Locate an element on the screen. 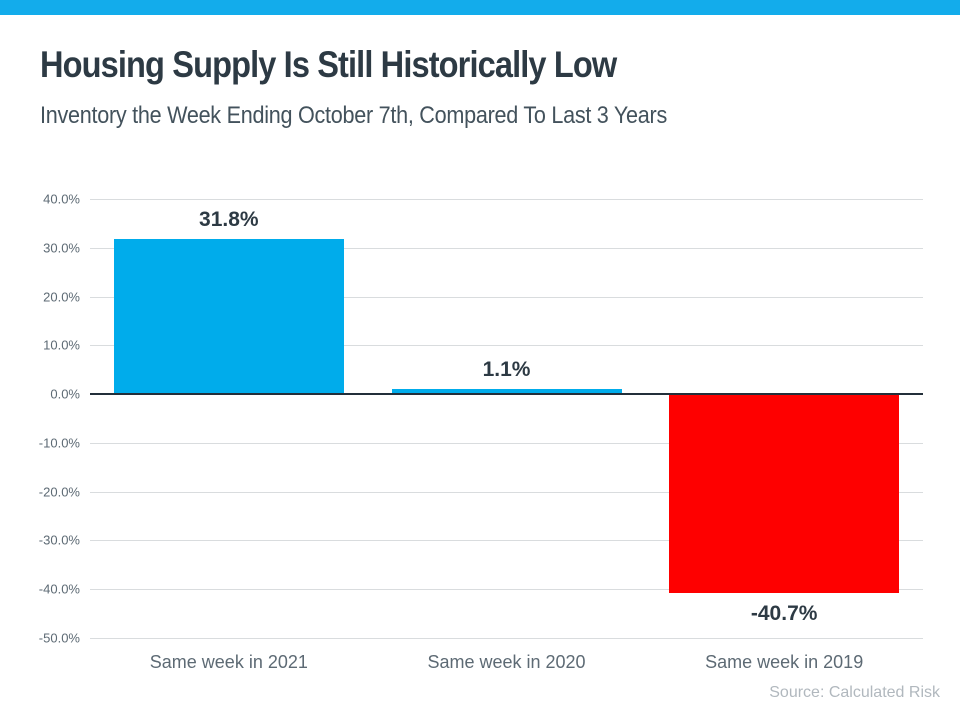  bar-value-label: 31.8% is located at coordinates (229, 219).